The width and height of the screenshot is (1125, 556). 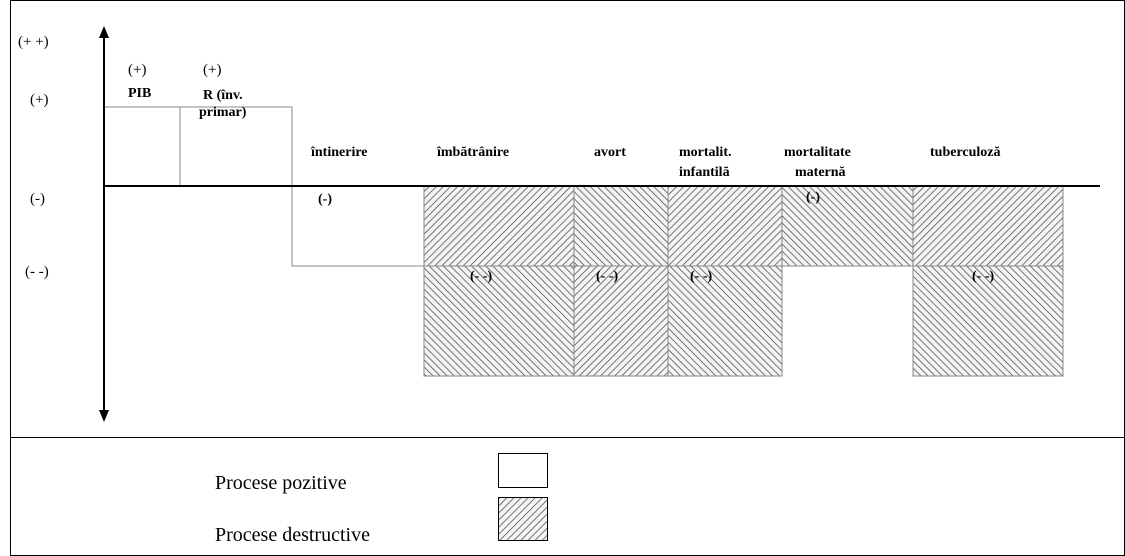 I want to click on level-label: (- -), so click(x=37, y=272).